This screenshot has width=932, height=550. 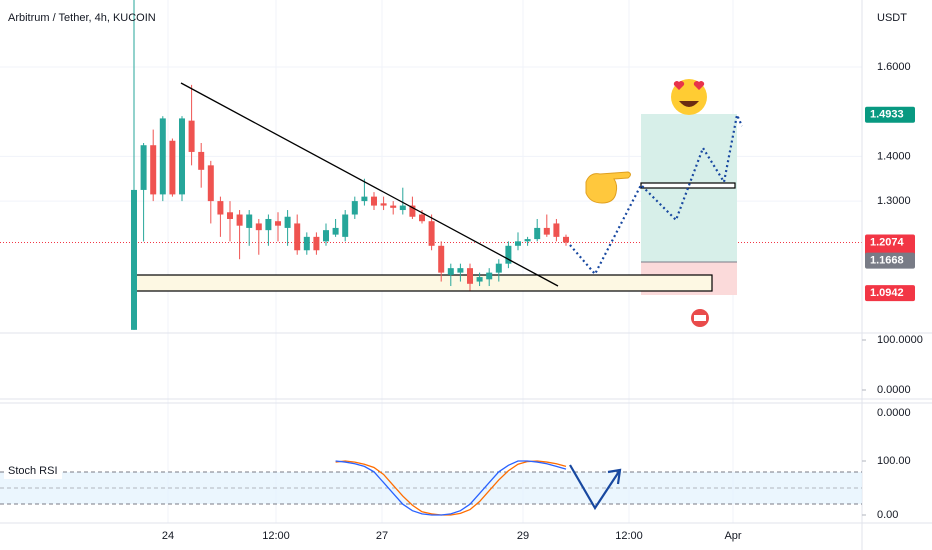 What do you see at coordinates (894, 390) in the screenshot?
I see `volume-tick-label: 0.0000` at bounding box center [894, 390].